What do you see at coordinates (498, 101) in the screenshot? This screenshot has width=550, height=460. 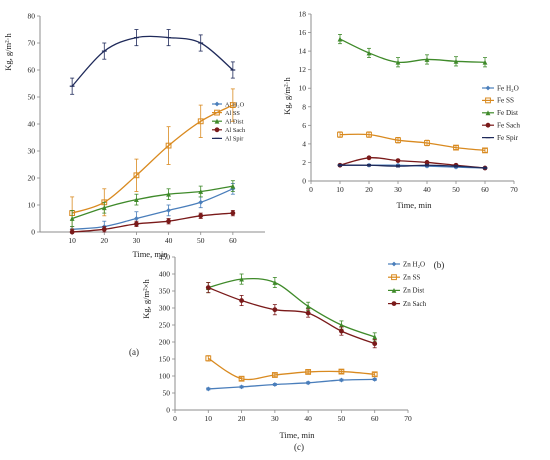 I see `legend-item: Fe SS` at bounding box center [498, 101].